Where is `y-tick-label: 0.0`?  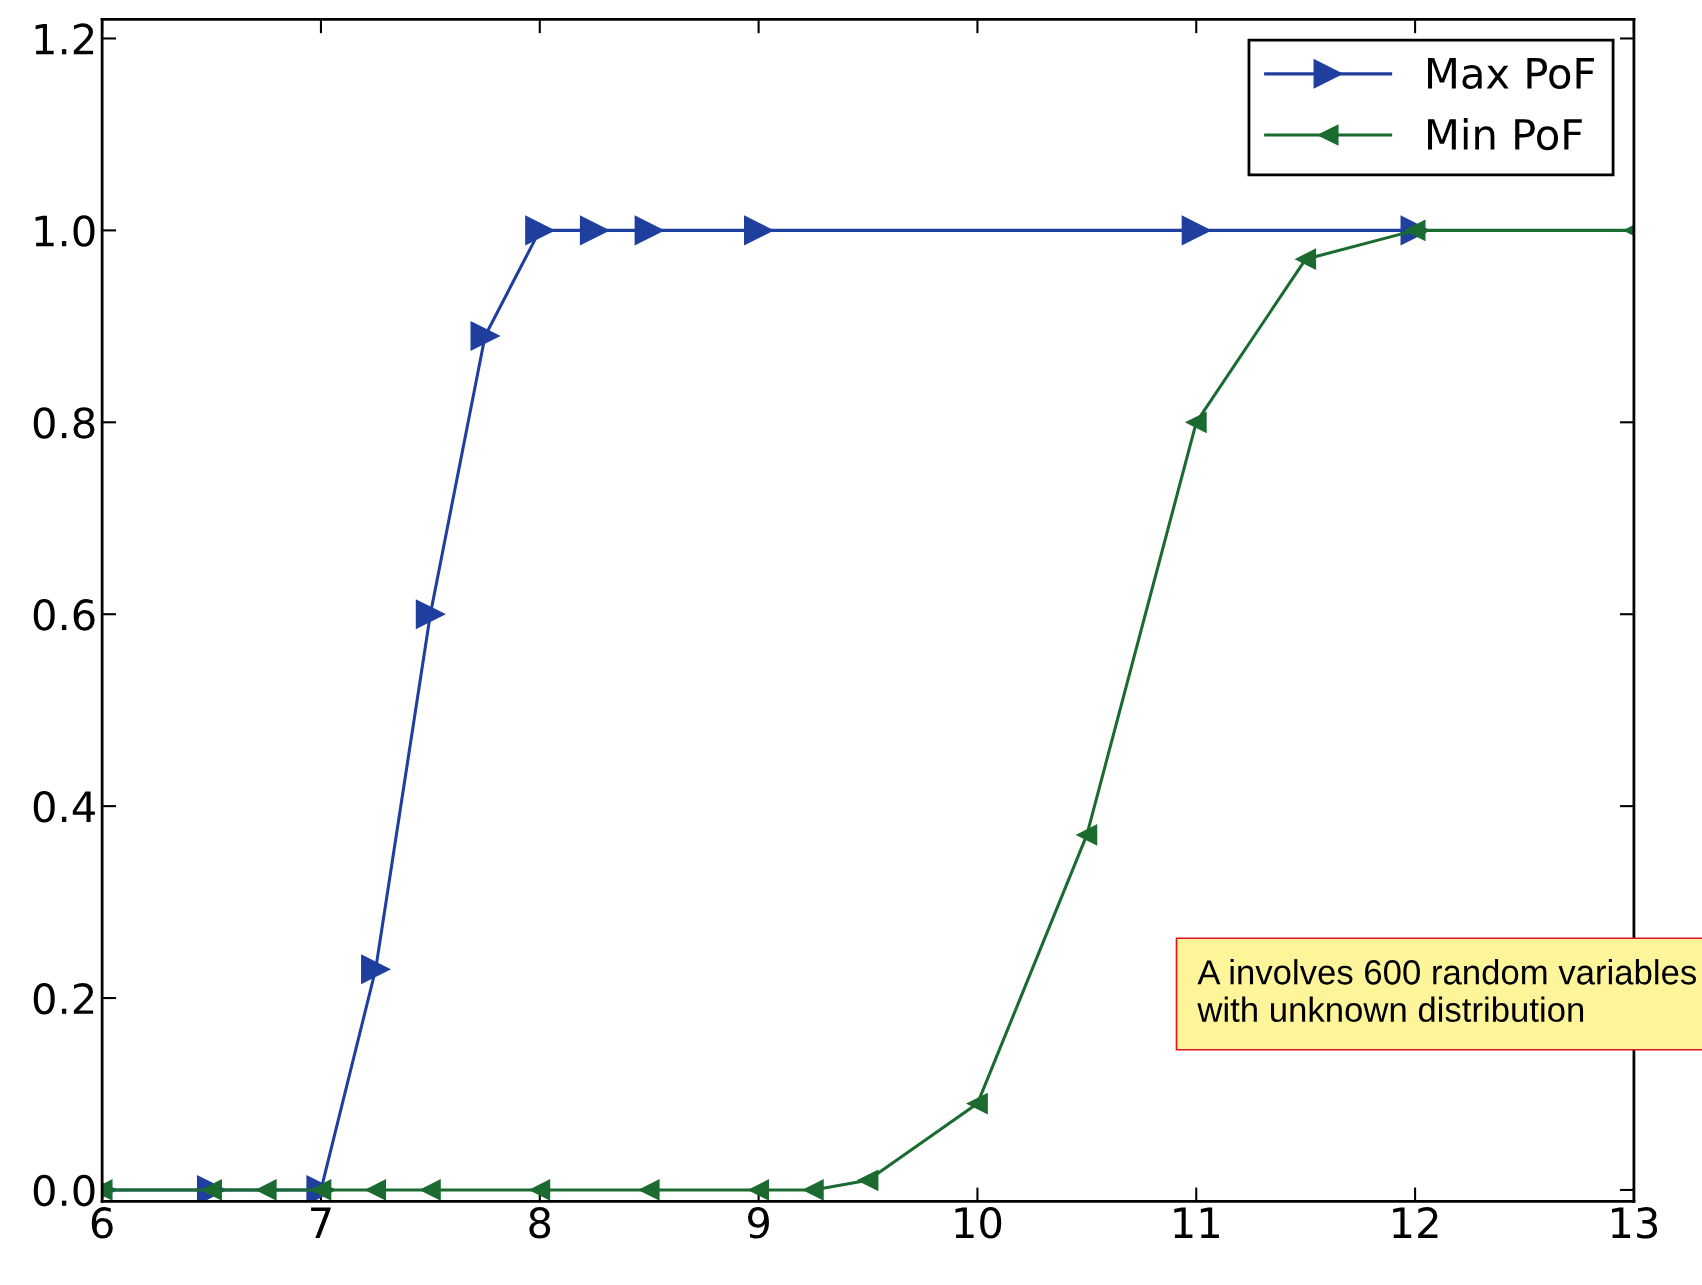 y-tick-label: 0.0 is located at coordinates (64, 1190).